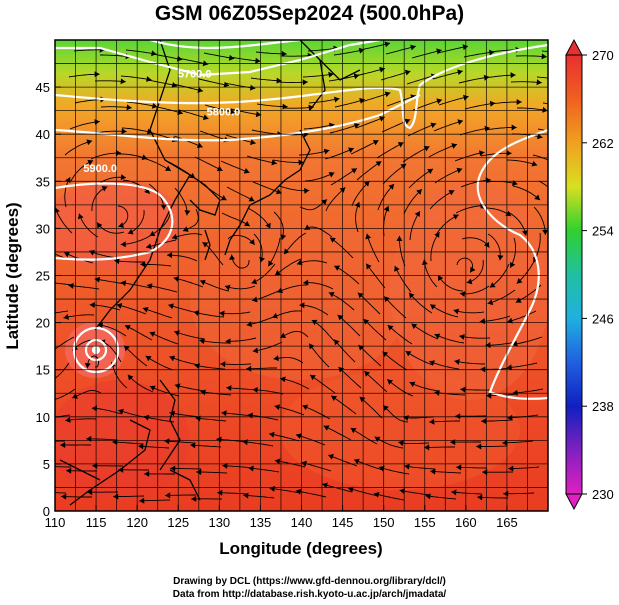 The height and width of the screenshot is (605, 619). I want to click on colorbar-tick-label: 230, so click(603, 494).